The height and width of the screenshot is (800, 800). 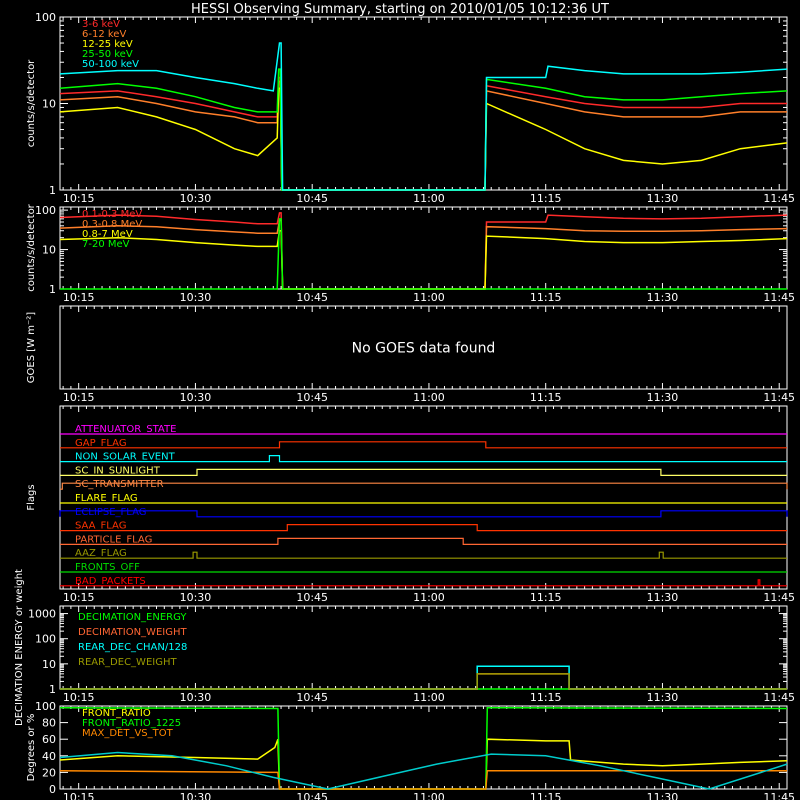 I want to click on flag-line-gap_flag, so click(x=423, y=445).